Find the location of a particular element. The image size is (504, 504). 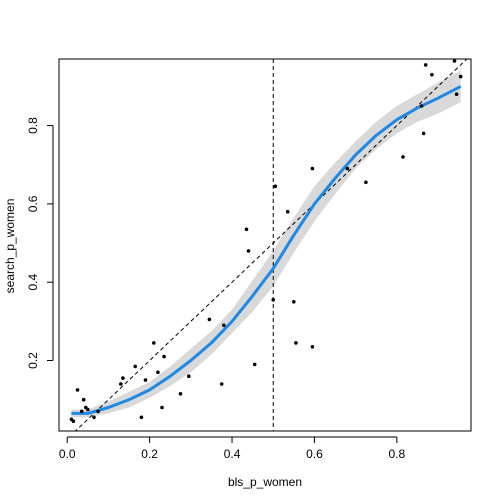

y-axis: 0.2 0.4 0.6 0.8 is located at coordinates (40, 243).